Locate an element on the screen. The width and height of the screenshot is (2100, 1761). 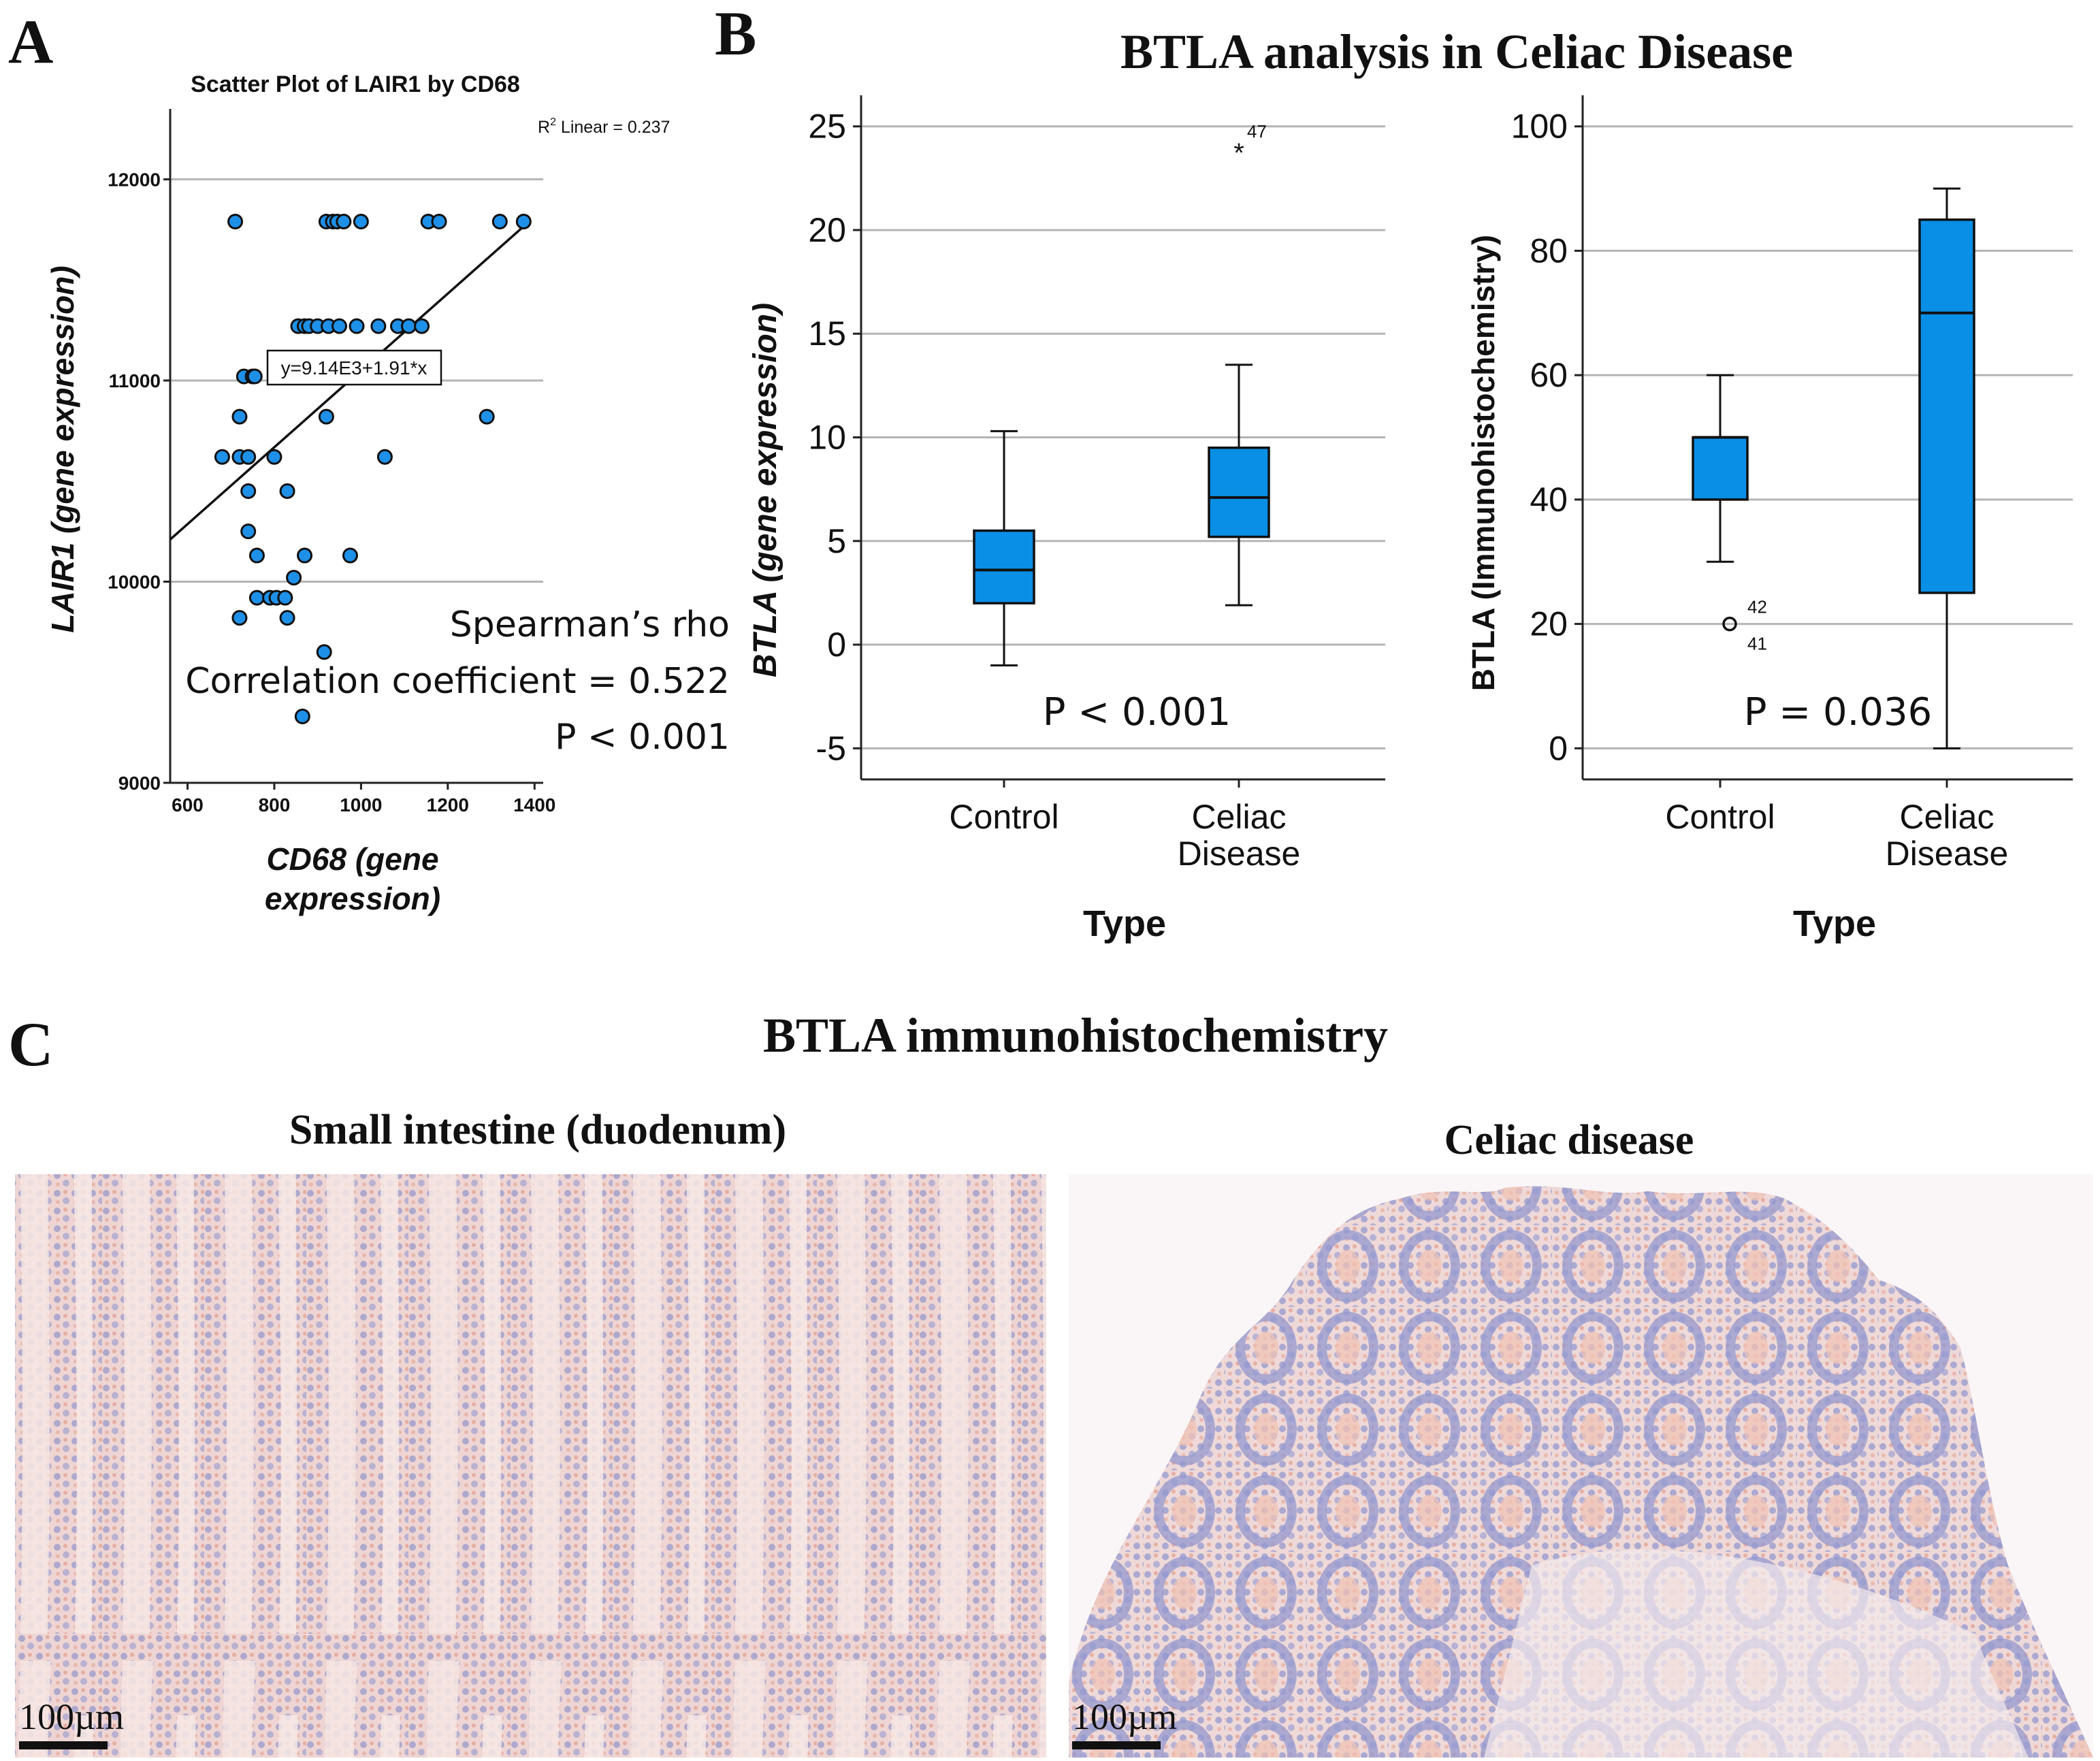
box2-category-label: Celiac is located at coordinates (1947, 817).